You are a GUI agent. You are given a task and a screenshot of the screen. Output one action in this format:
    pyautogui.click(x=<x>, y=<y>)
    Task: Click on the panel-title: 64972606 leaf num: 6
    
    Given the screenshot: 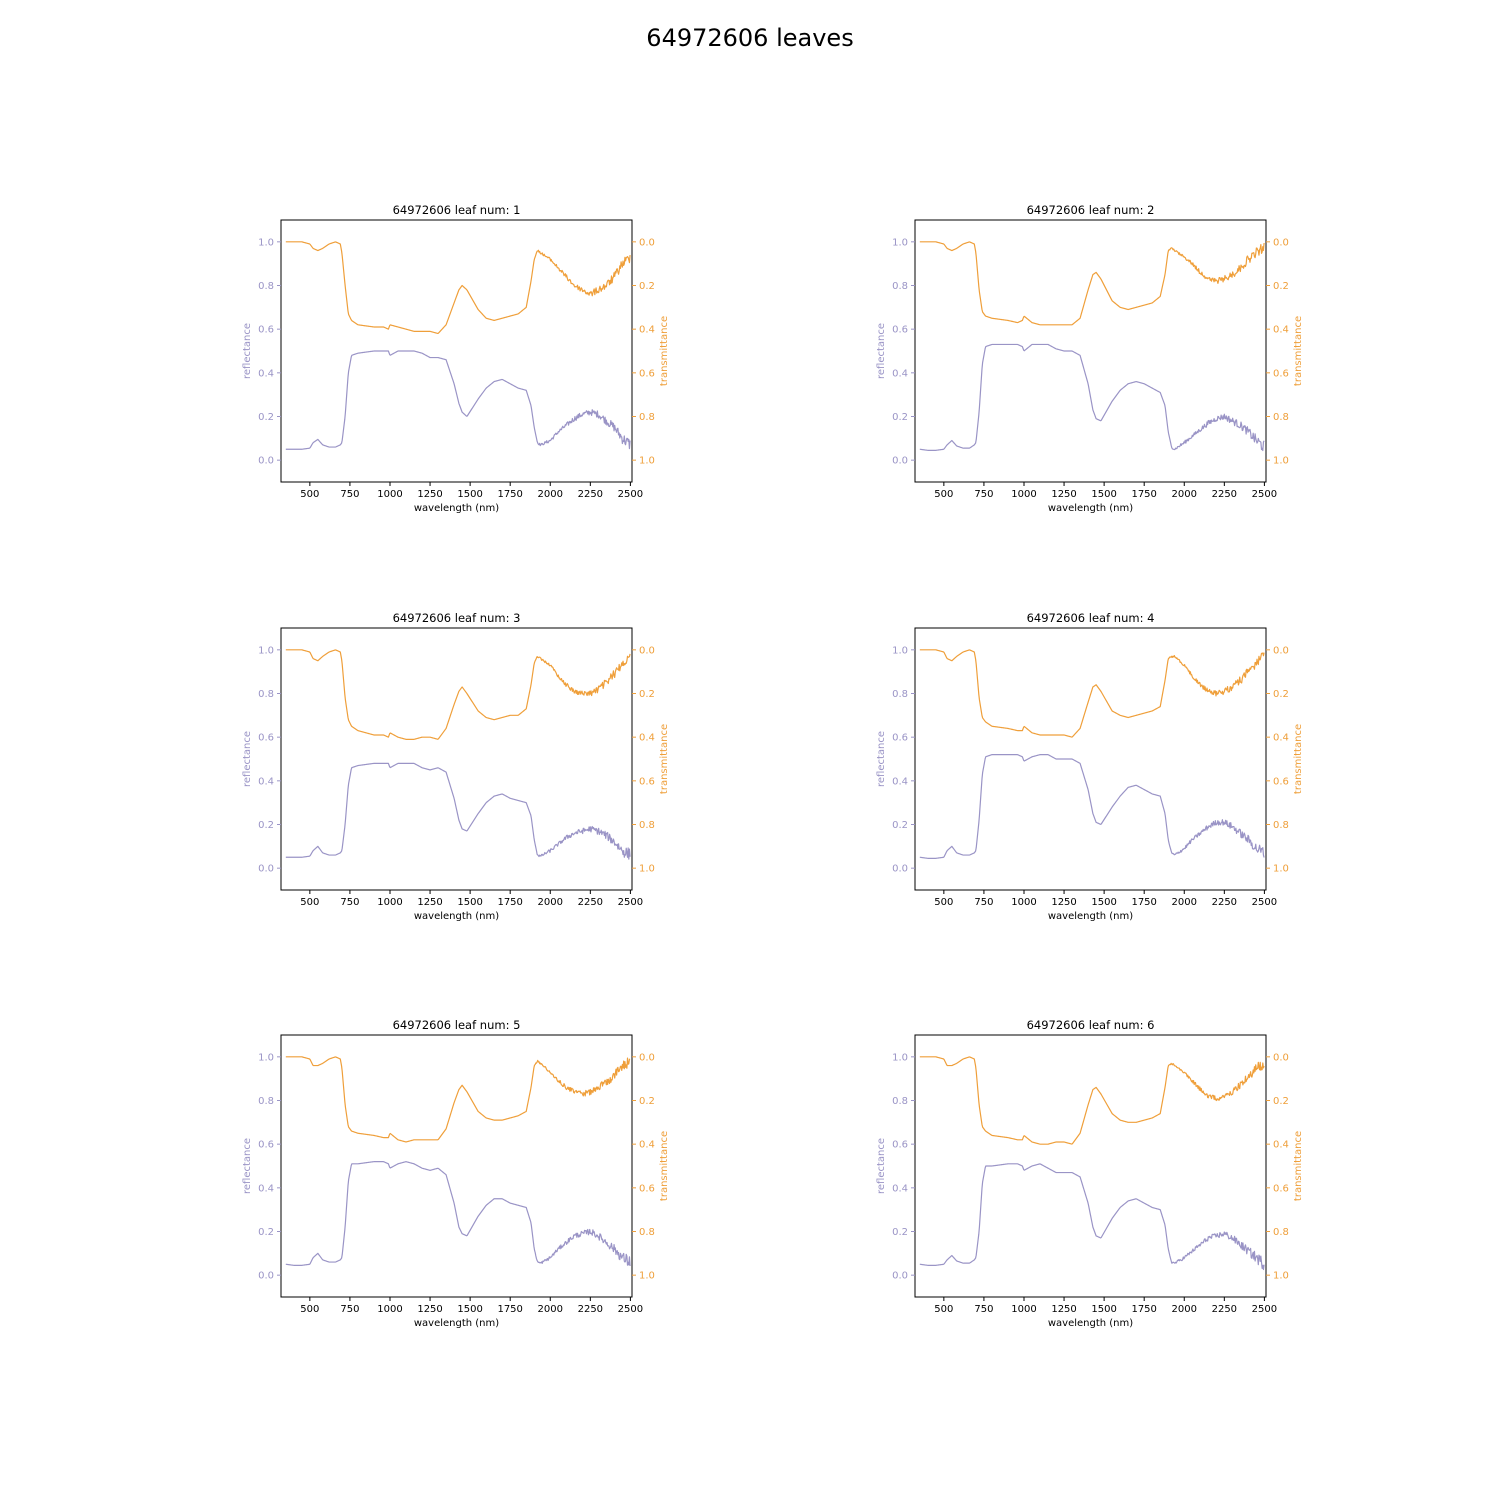 What is the action you would take?
    pyautogui.click(x=1091, y=1025)
    